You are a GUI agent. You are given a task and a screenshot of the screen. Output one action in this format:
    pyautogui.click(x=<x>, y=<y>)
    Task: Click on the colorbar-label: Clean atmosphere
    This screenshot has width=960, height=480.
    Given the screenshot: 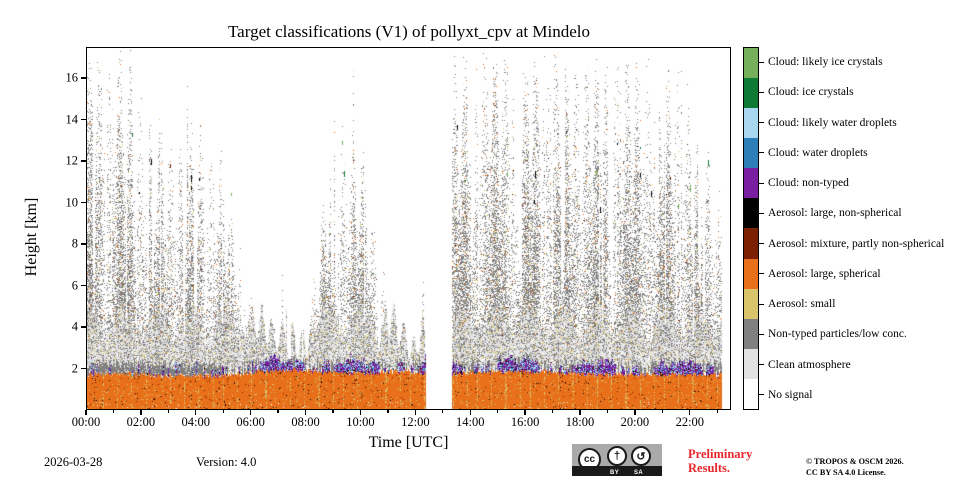 What is the action you would take?
    pyautogui.click(x=809, y=364)
    